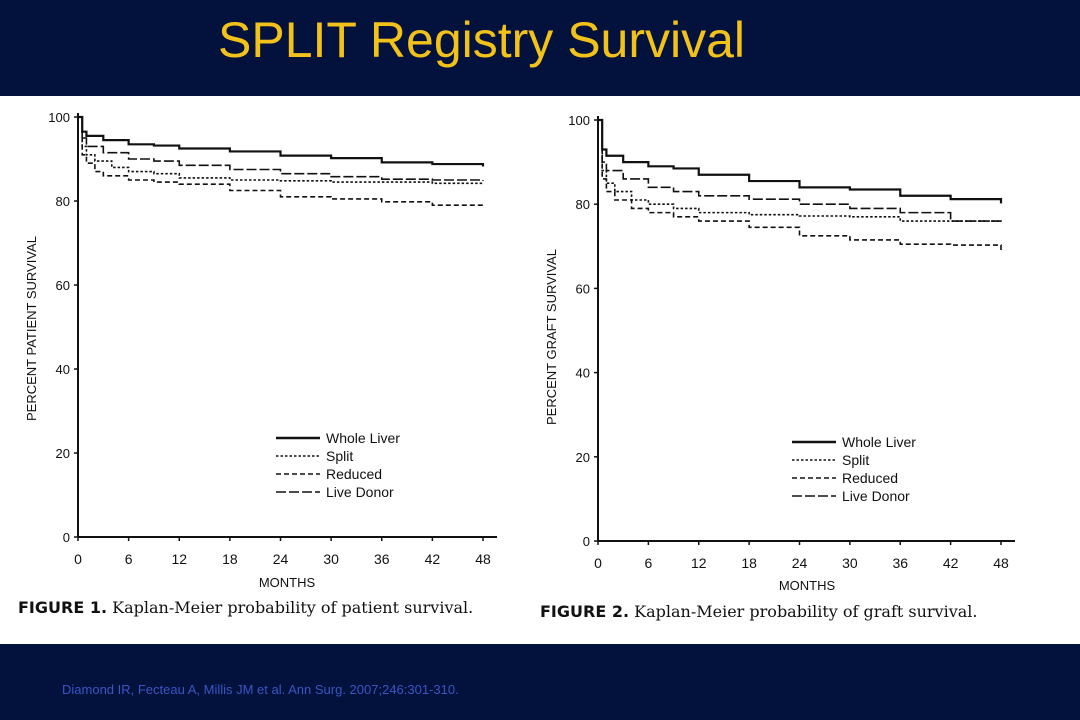 Image resolution: width=1080 pixels, height=720 pixels. I want to click on figure-1-label: FIGURE 1., so click(63, 607).